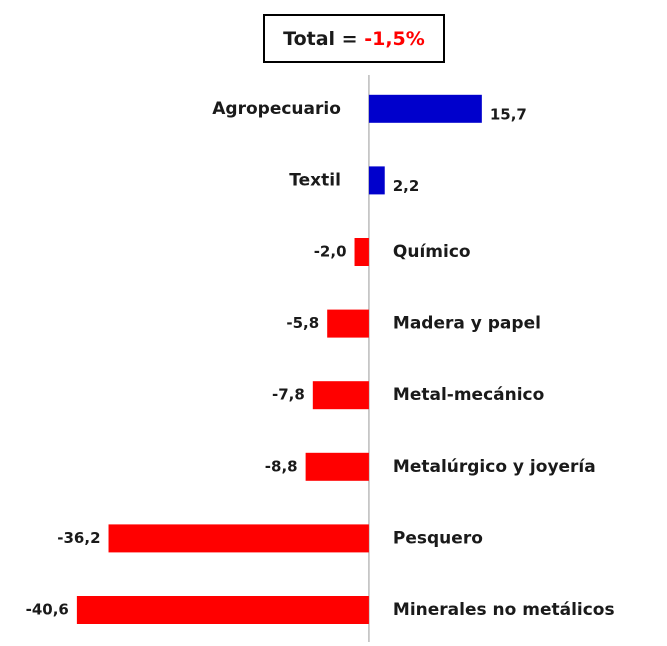 This screenshot has height=646, width=667. Describe the element at coordinates (467, 324) in the screenshot. I see `category-label: Madera y papel` at that location.